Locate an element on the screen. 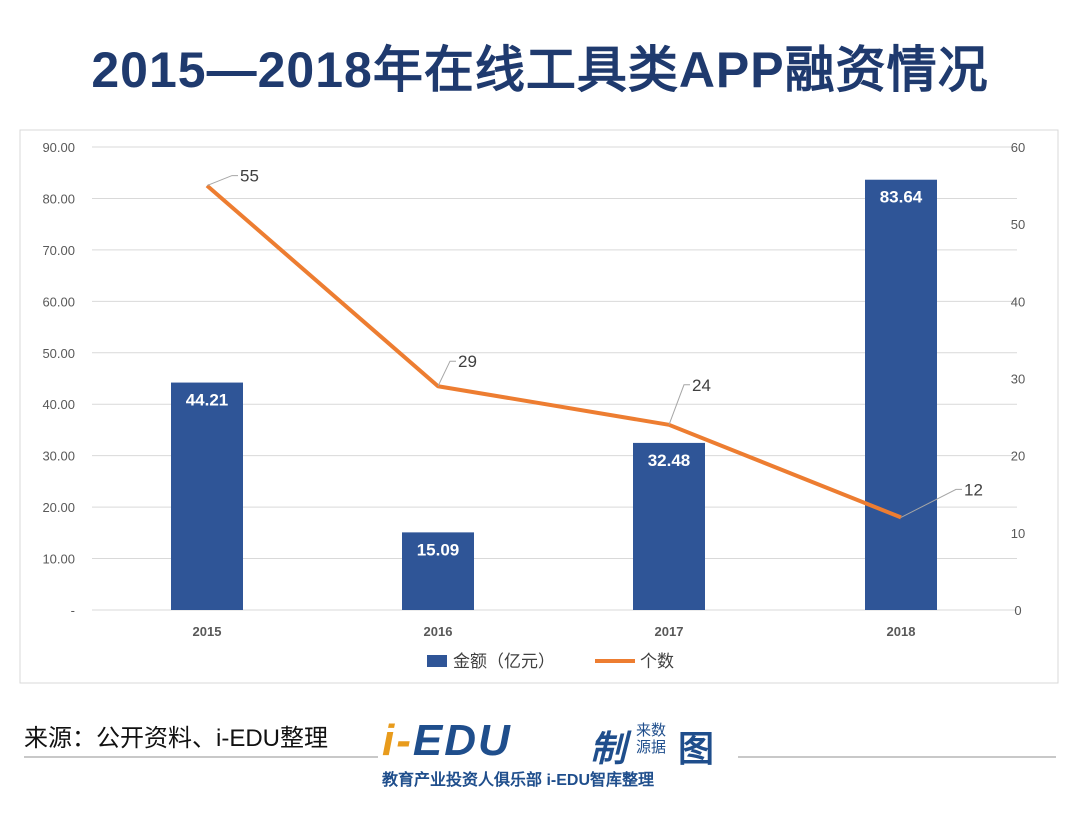 The image size is (1080, 813). right-tick-label: 60 is located at coordinates (1018, 147).